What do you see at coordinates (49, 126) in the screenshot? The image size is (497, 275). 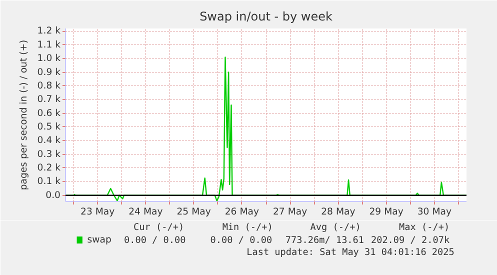 I see `y-tick-label: 0.5 k` at bounding box center [49, 126].